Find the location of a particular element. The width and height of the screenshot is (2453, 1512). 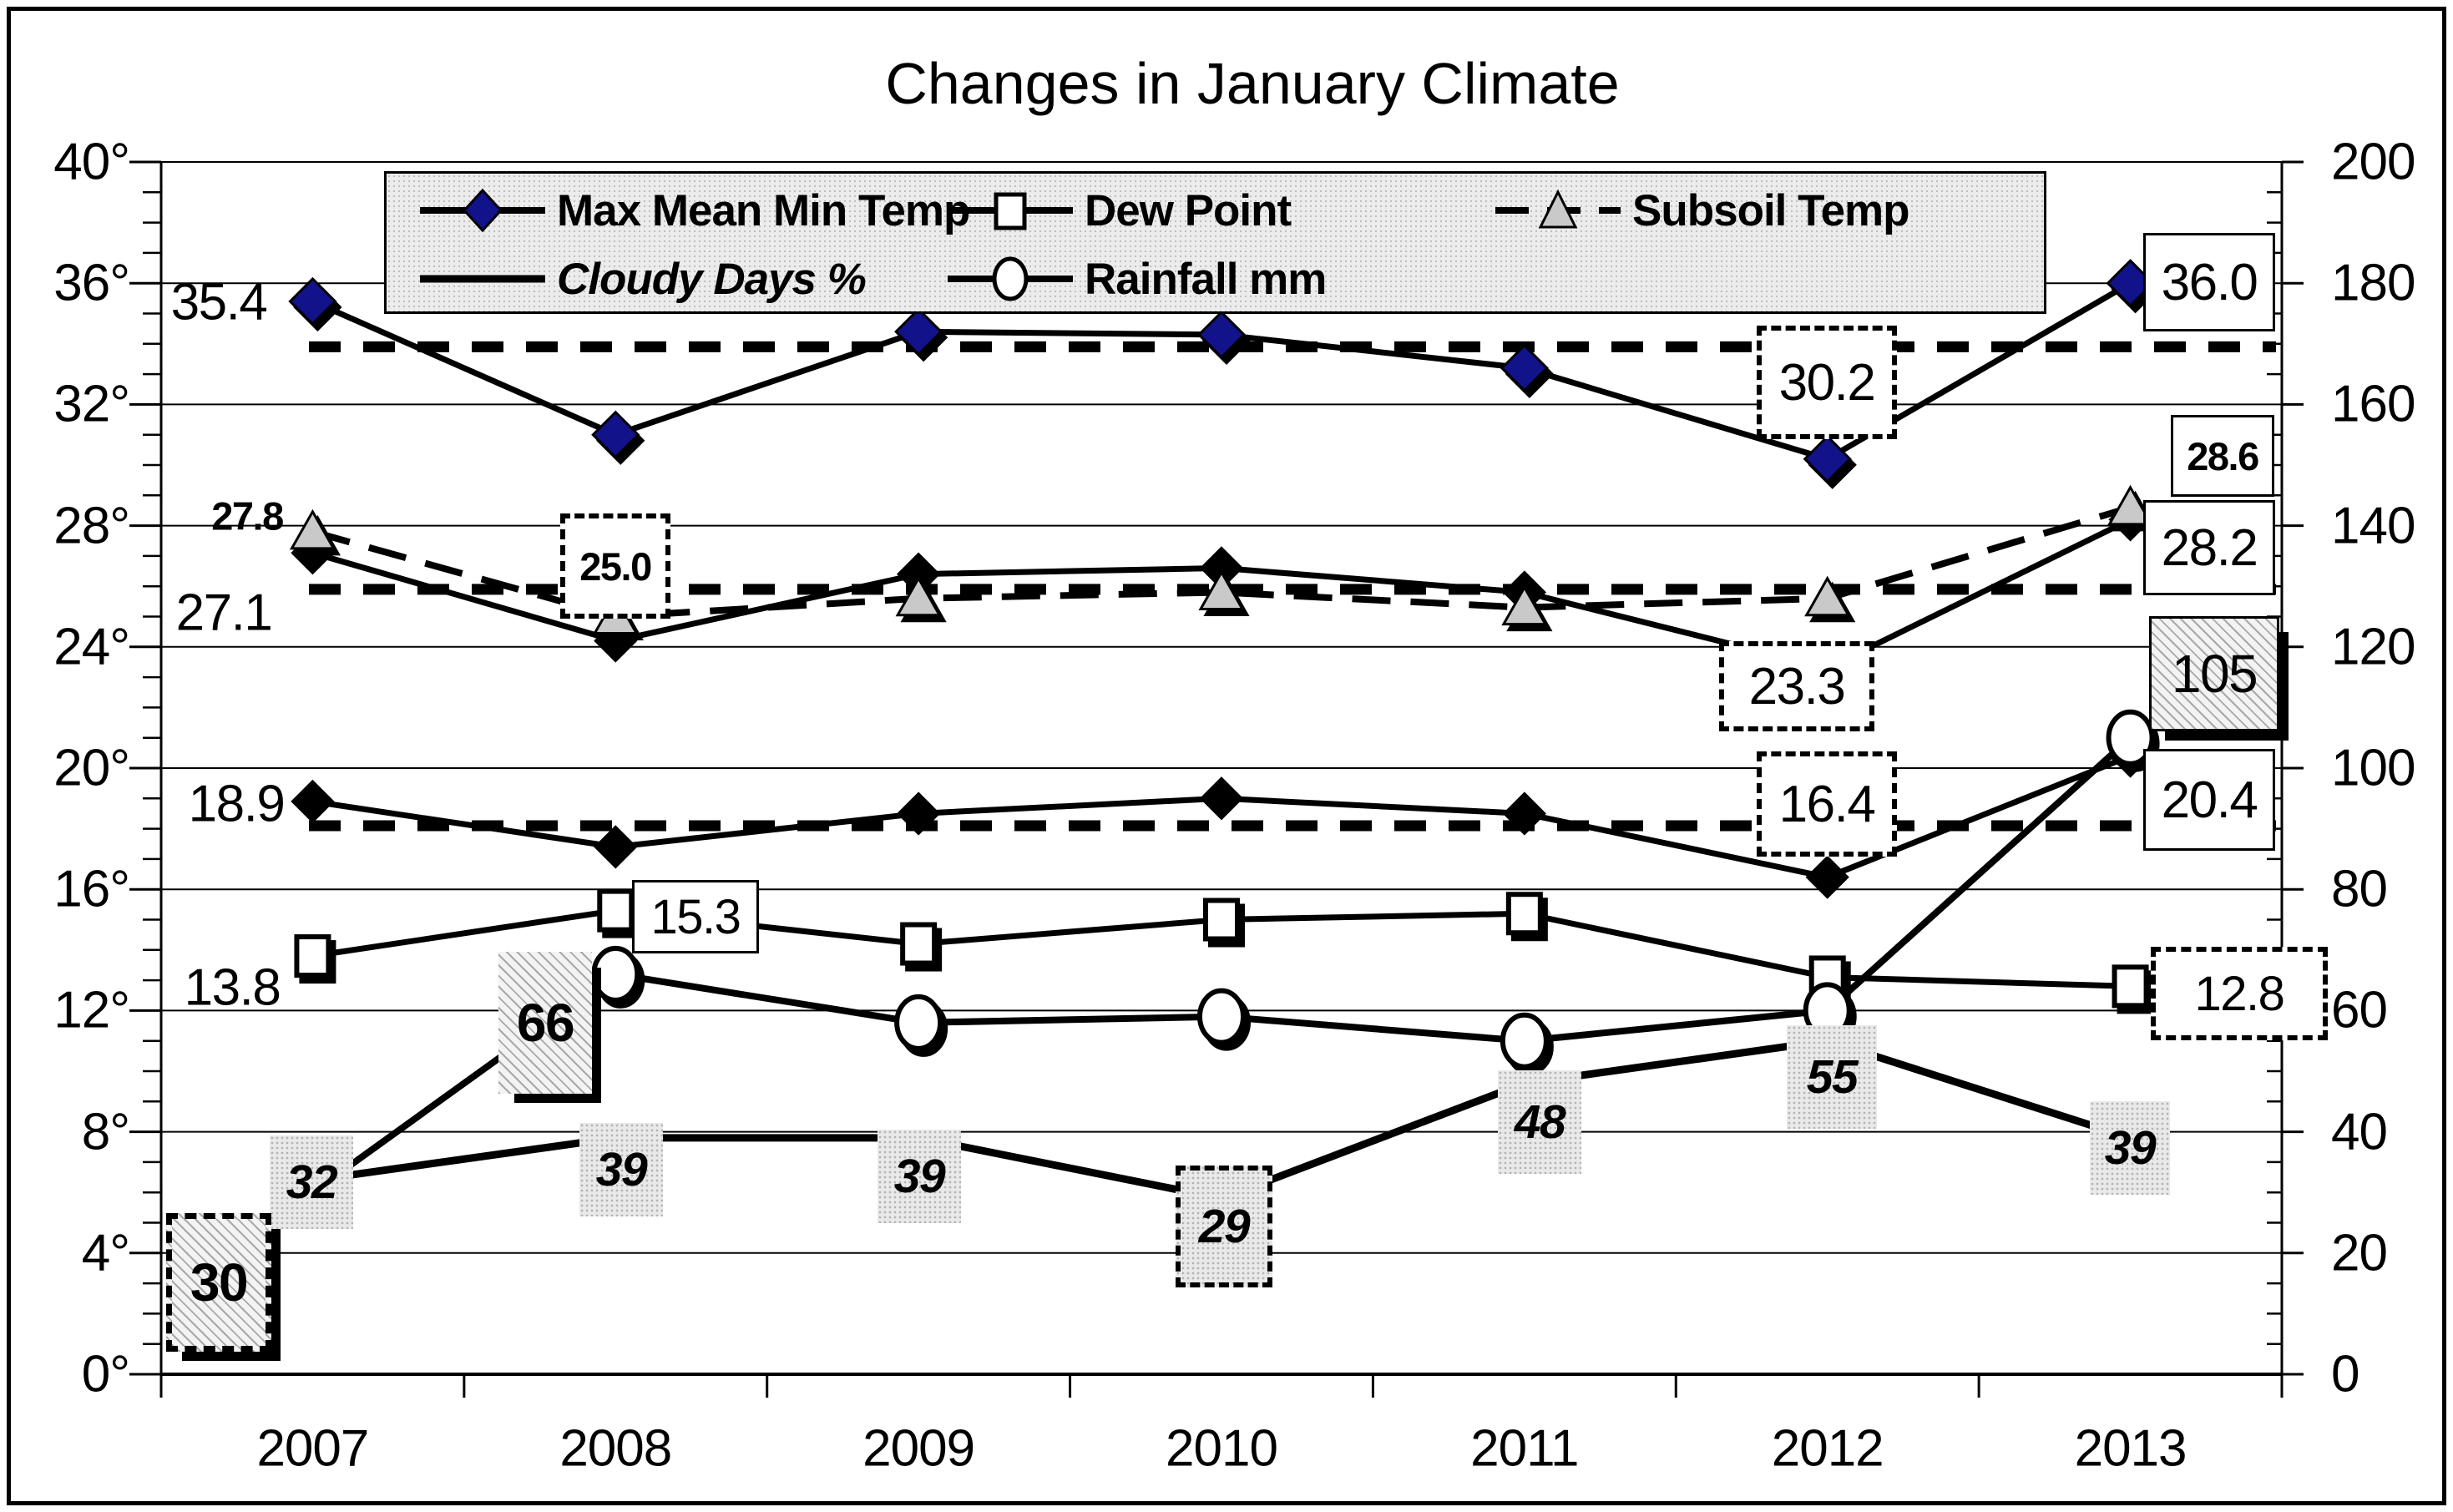

data-label: 30 is located at coordinates (218, 1283).